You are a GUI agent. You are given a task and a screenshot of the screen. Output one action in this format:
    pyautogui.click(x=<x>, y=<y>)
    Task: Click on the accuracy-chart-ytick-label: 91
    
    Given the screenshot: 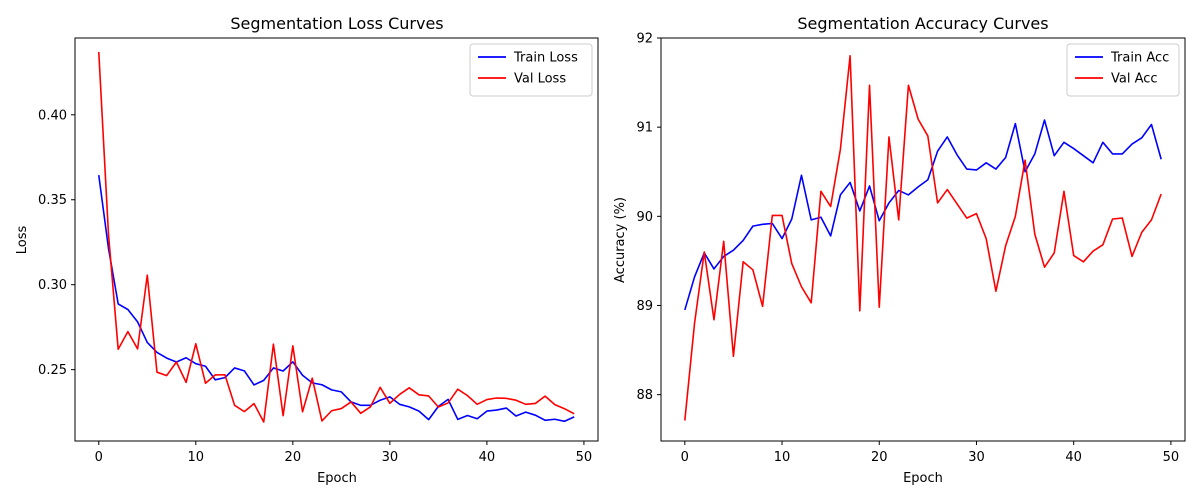 What is the action you would take?
    pyautogui.click(x=644, y=128)
    